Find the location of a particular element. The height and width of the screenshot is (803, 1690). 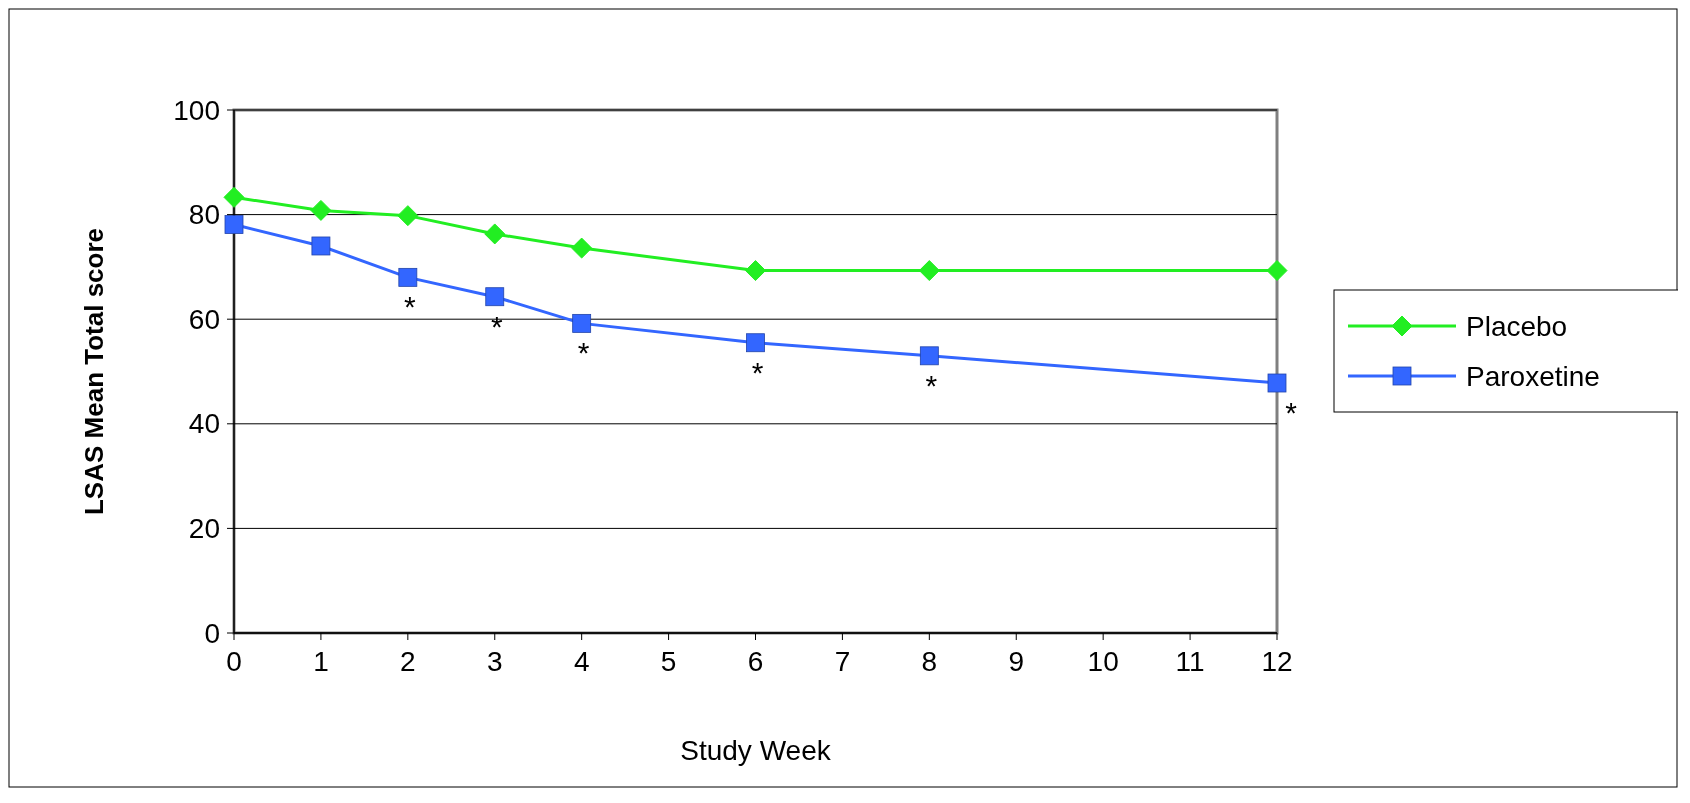

y-tick-label: 100 is located at coordinates (196, 110).